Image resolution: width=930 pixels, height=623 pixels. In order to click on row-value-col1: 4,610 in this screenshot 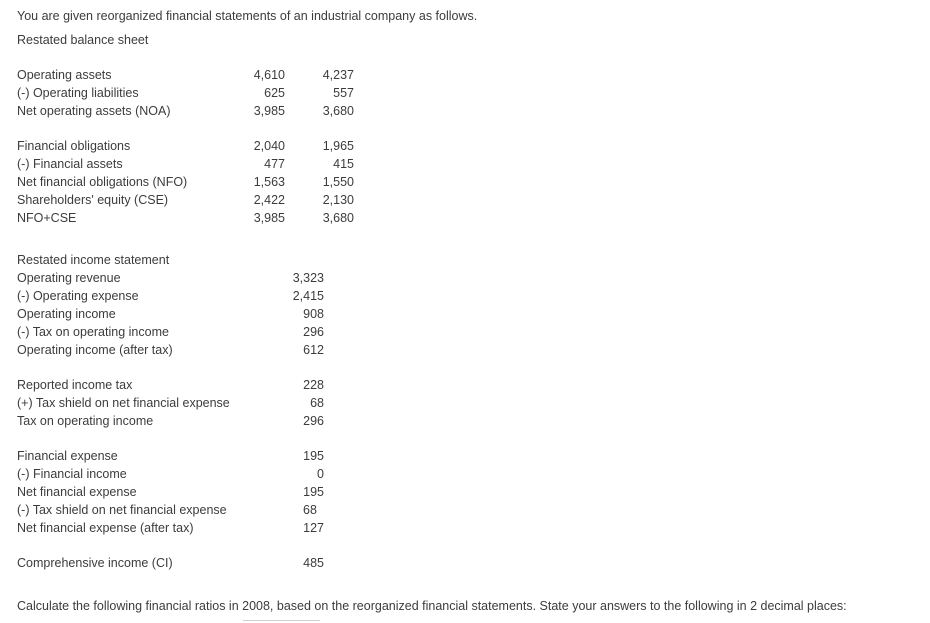, I will do `click(269, 75)`.